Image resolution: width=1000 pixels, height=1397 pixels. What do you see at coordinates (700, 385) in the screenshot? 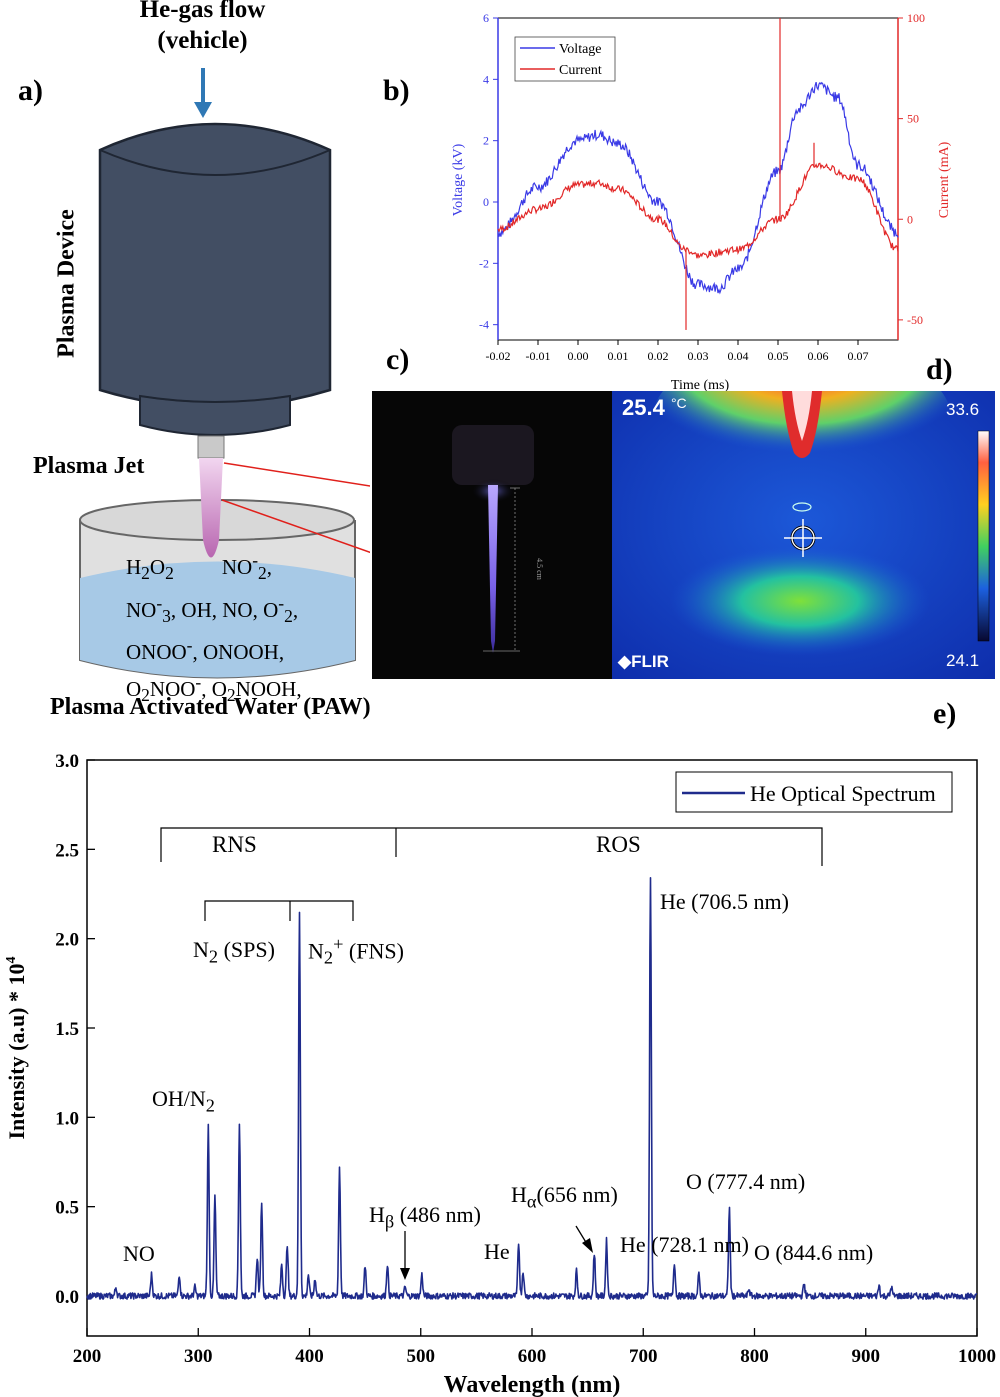
I see `chart-b-xlabel: Time (ms)` at bounding box center [700, 385].